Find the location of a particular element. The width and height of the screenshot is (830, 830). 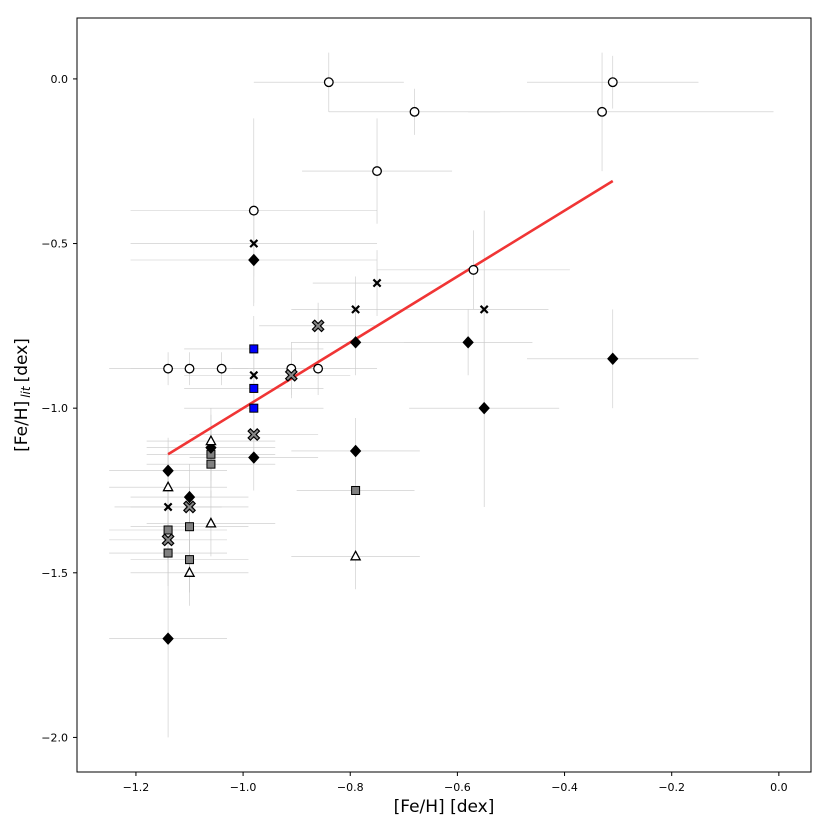

x-tick-label: −0.2 is located at coordinates (671, 787).